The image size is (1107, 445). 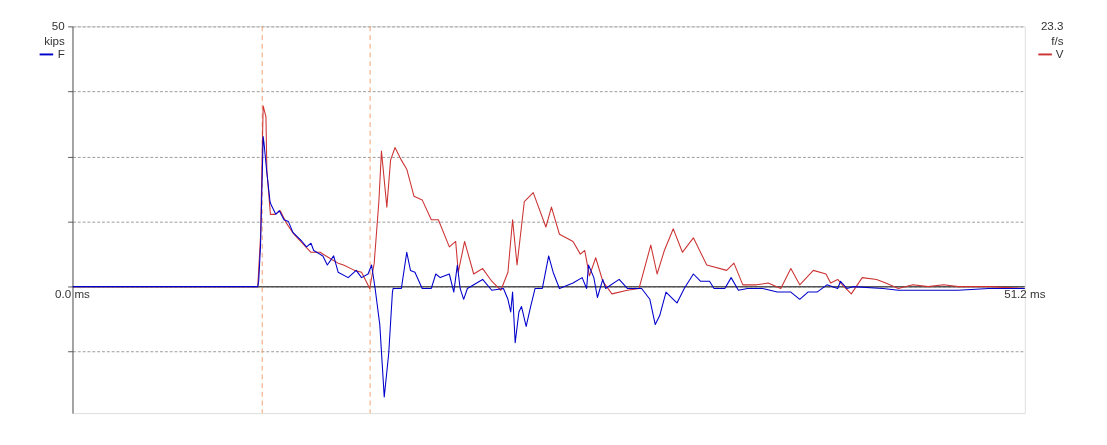 I want to click on text: 50, so click(x=58, y=26).